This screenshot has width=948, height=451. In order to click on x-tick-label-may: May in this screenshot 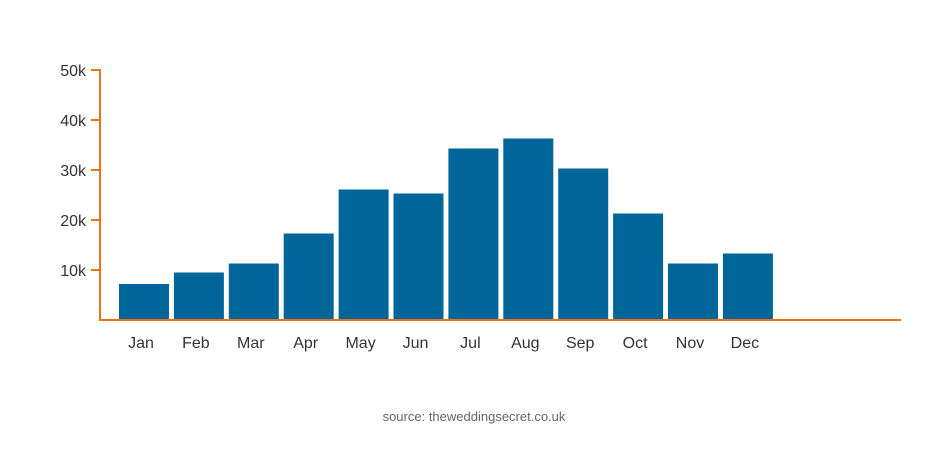, I will do `click(360, 343)`.